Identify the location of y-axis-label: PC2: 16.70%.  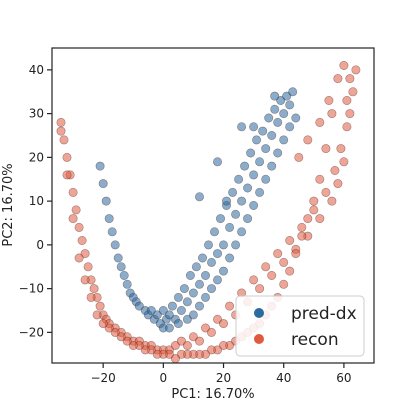
(8, 204).